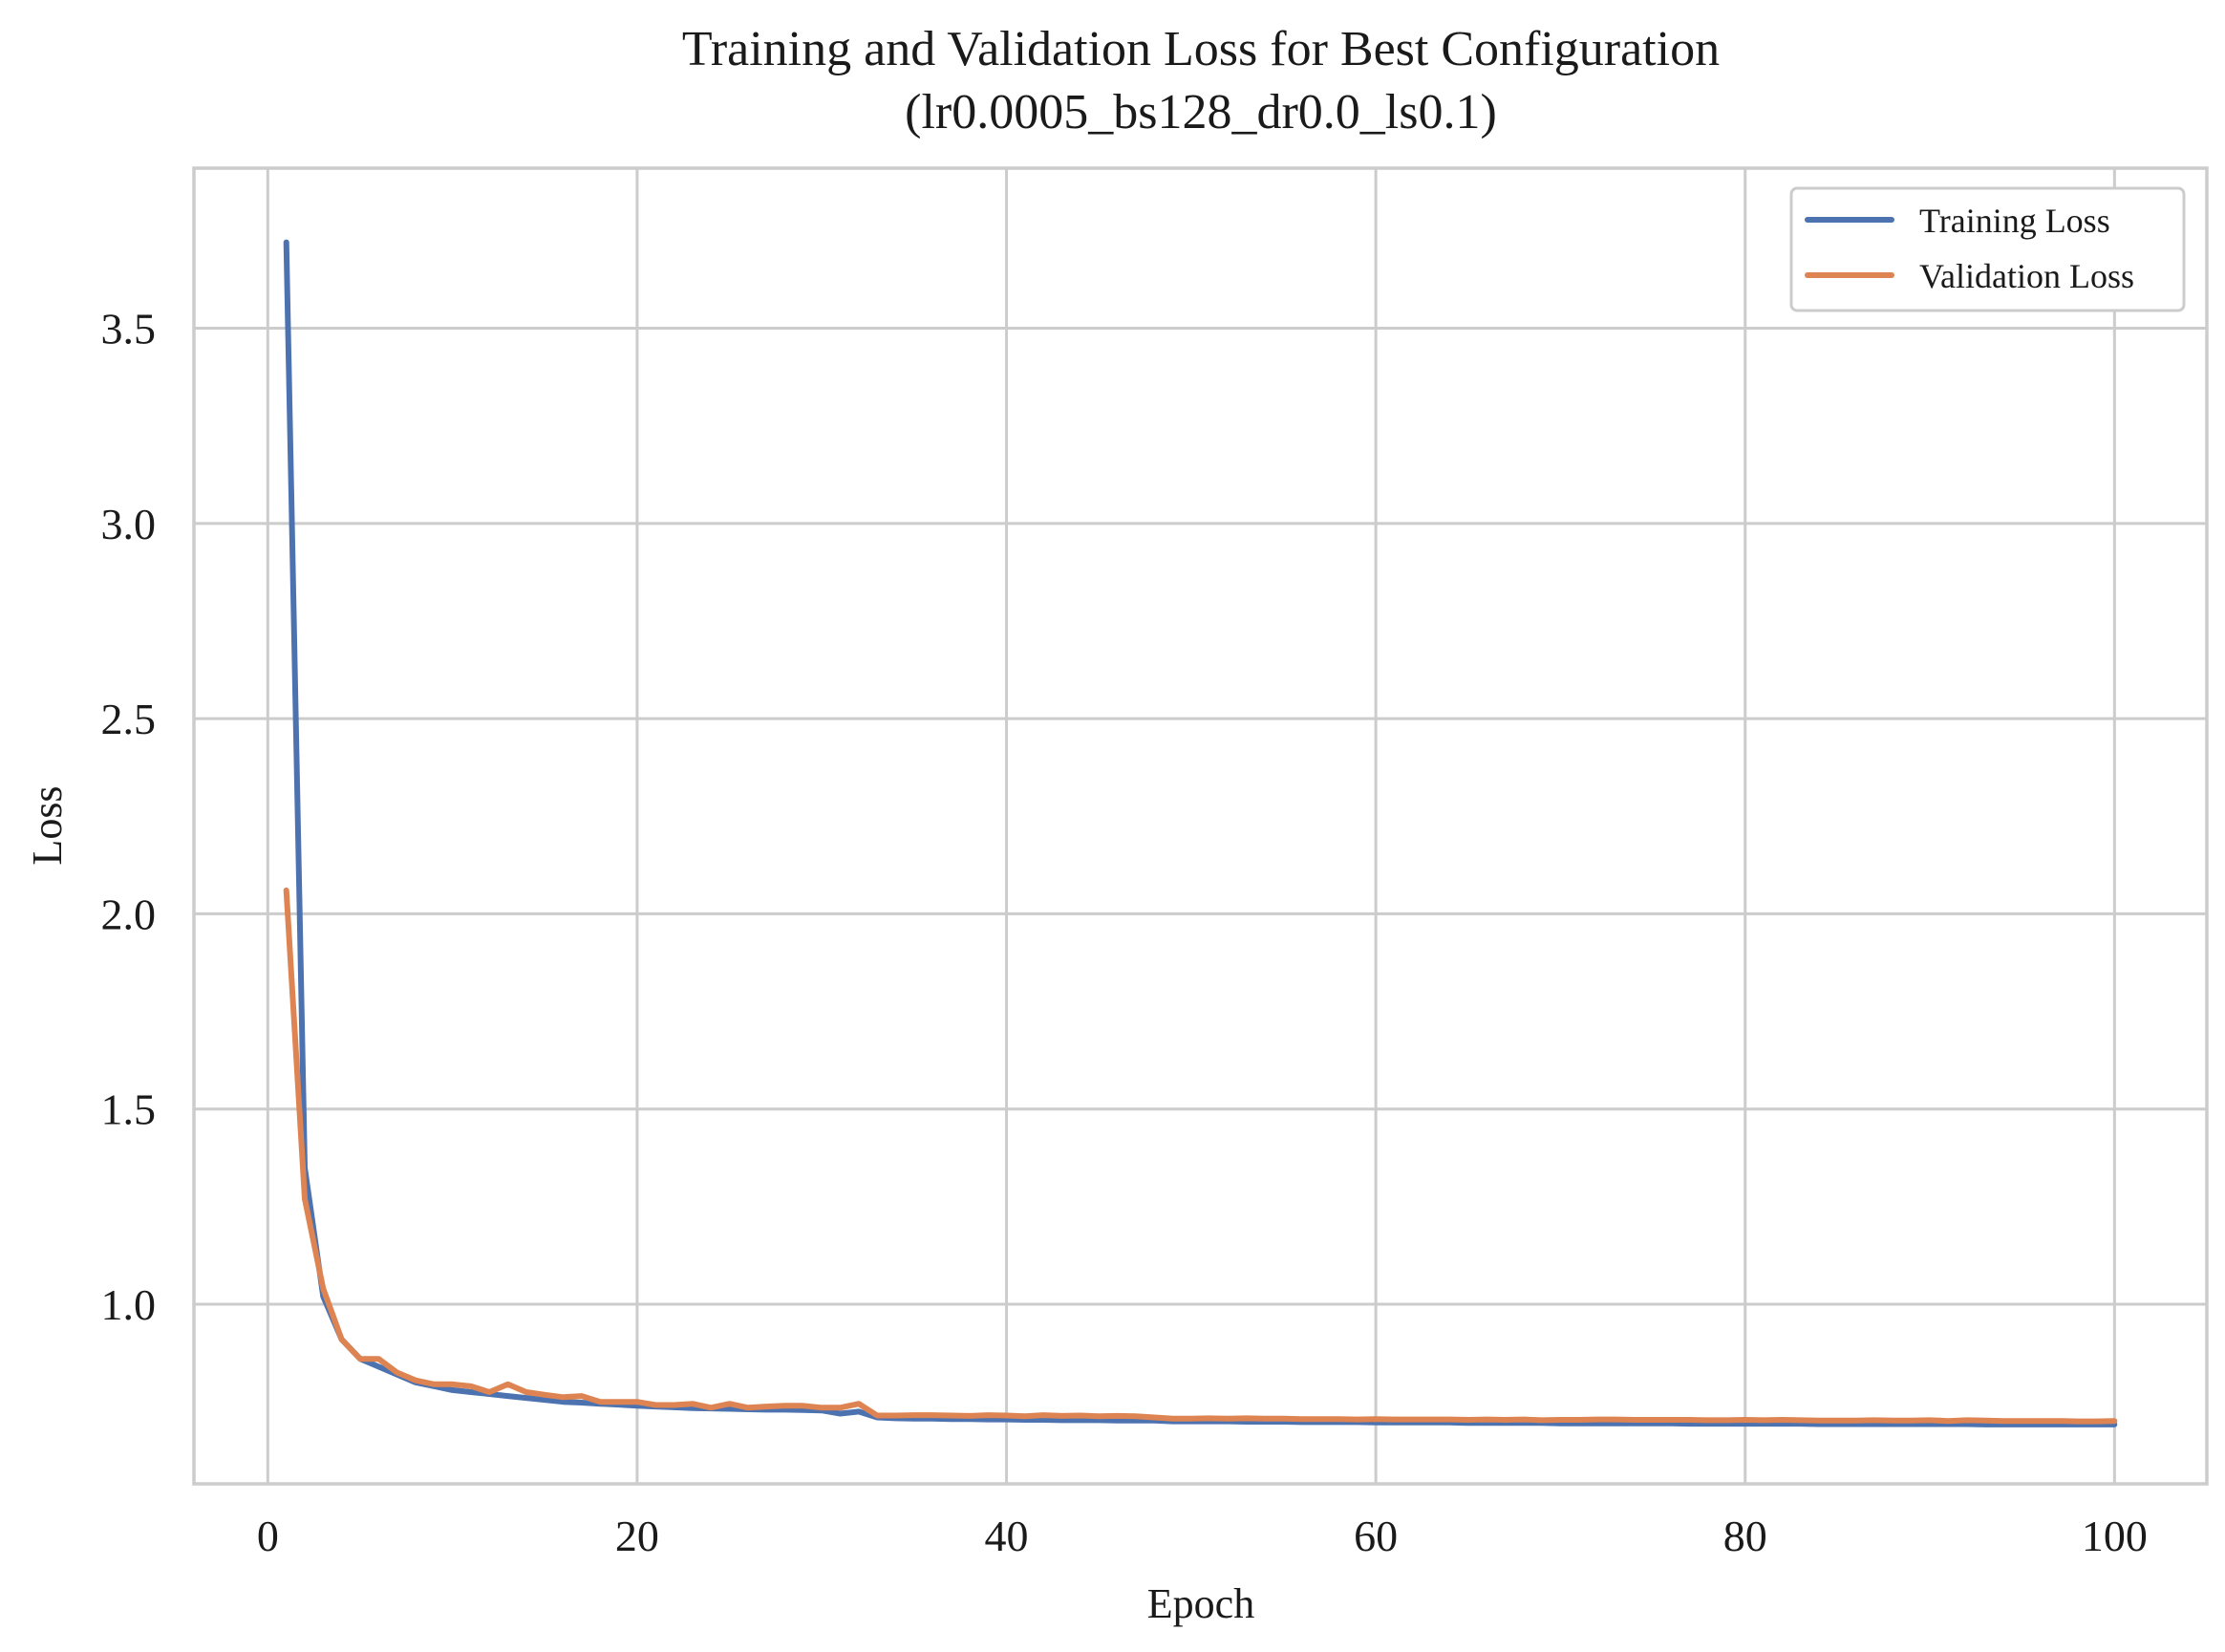 The height and width of the screenshot is (1652, 2225). Describe the element at coordinates (129, 818) in the screenshot. I see `y-axis-ticks: 1.0 1.5 2.0 2.5 3.0 3.5` at that location.